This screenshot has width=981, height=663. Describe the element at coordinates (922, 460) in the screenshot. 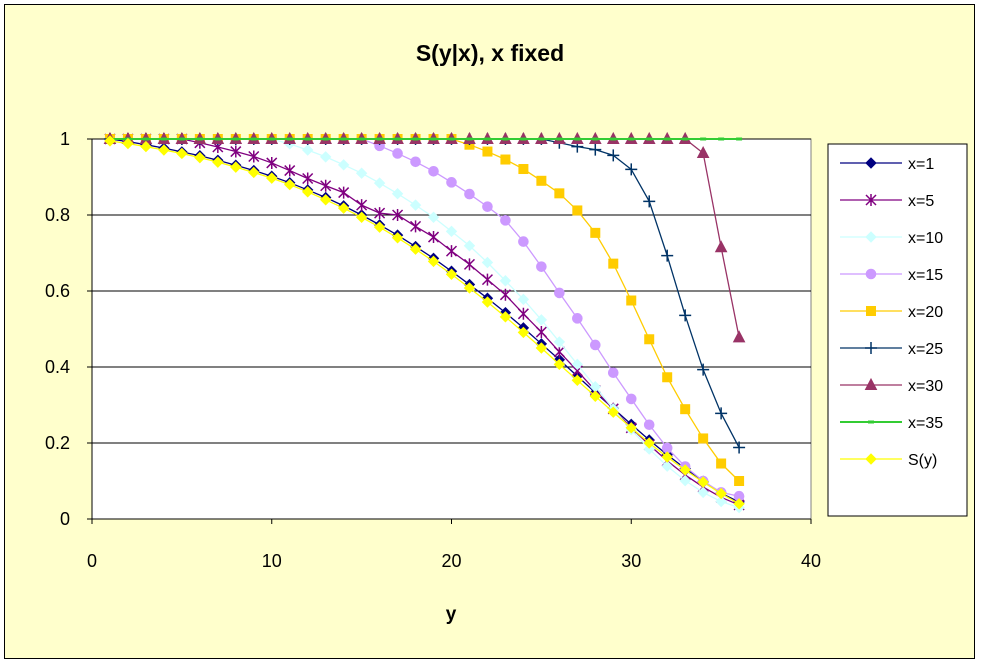

I see `legend-label: S(y)` at that location.